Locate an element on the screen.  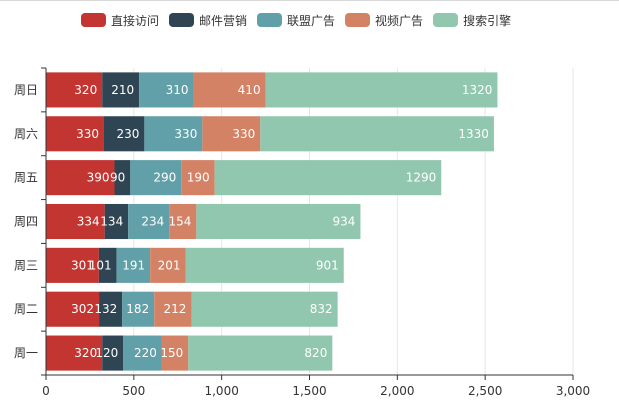
x-tick-label: 3,000 is located at coordinates (573, 391).